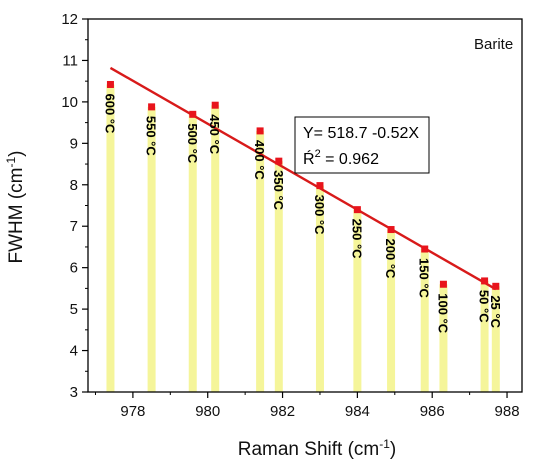 This screenshot has width=550, height=468. I want to click on bar-label-0: 600 °C, so click(109, 113).